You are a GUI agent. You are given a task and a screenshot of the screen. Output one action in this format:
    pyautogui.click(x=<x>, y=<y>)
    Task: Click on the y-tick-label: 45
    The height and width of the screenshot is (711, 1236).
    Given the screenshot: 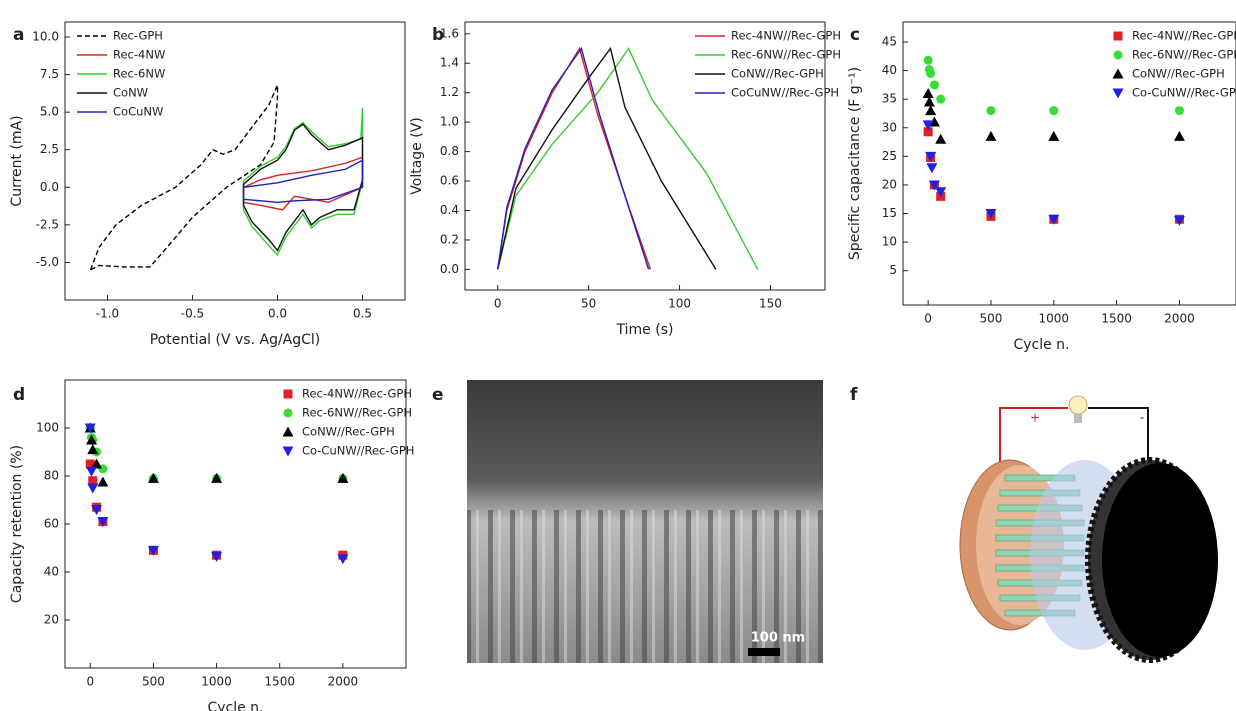 What is the action you would take?
    pyautogui.click(x=889, y=42)
    